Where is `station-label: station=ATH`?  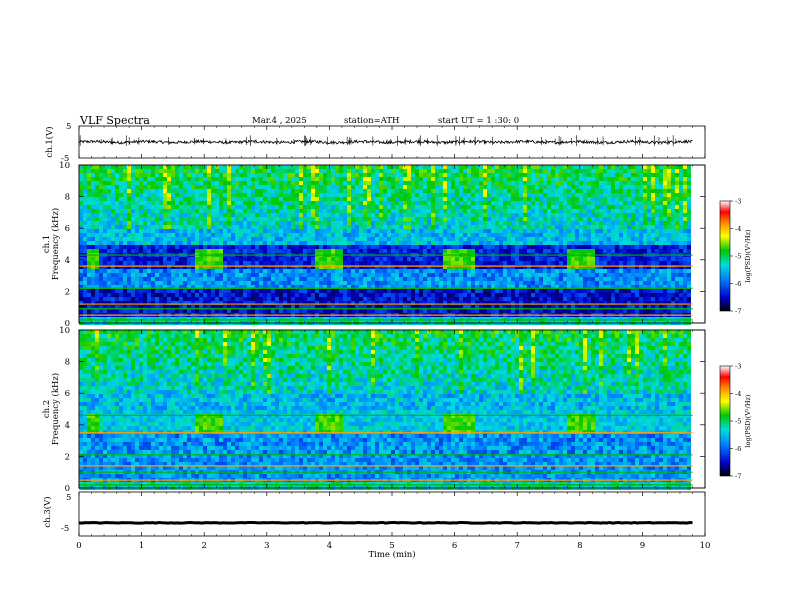 station-label: station=ATH is located at coordinates (371, 121).